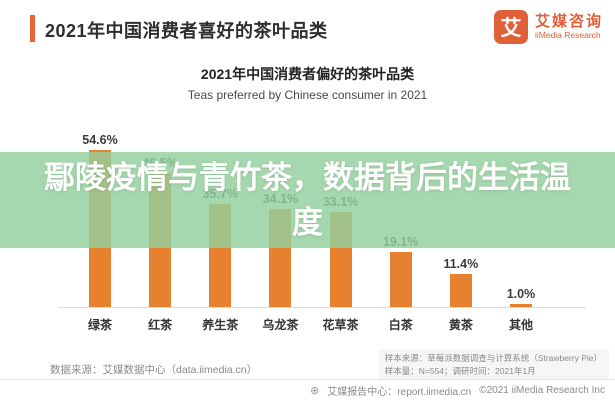  What do you see at coordinates (542, 390) in the screenshot?
I see `copyright-text: ©2021 iiMedia Research Inc` at bounding box center [542, 390].